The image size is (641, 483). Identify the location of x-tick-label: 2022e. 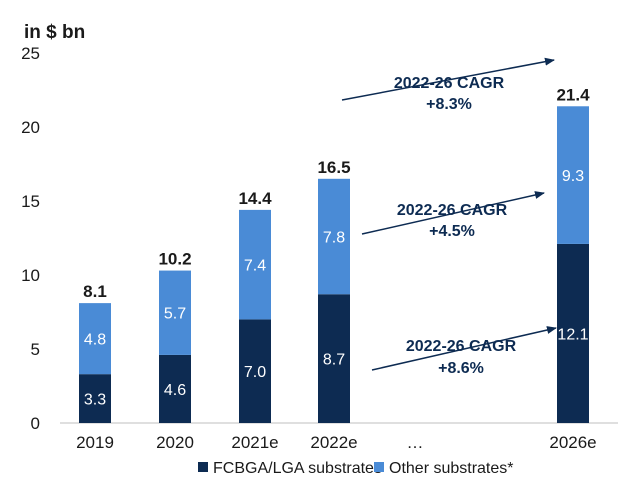
(333, 442).